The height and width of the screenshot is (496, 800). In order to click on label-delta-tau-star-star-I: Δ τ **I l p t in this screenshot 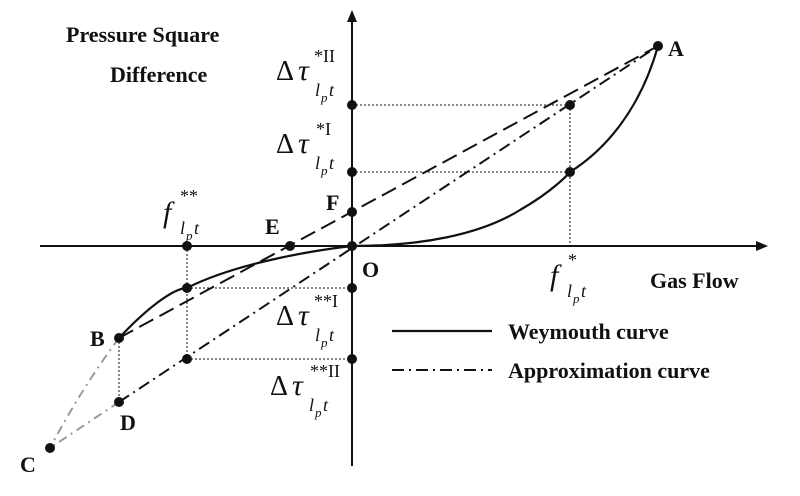, I will do `click(307, 320)`.